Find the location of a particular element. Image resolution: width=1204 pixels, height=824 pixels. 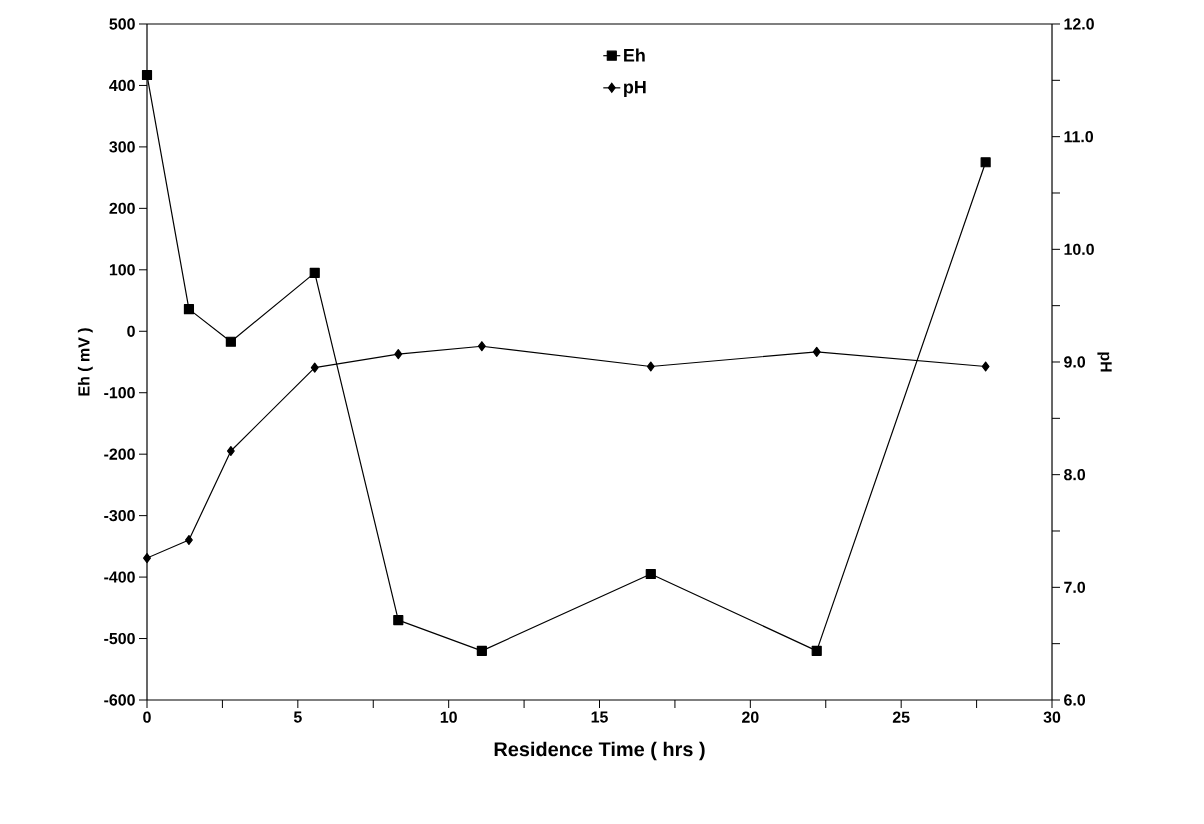

y-tick-label: 400 is located at coordinates (122, 85).